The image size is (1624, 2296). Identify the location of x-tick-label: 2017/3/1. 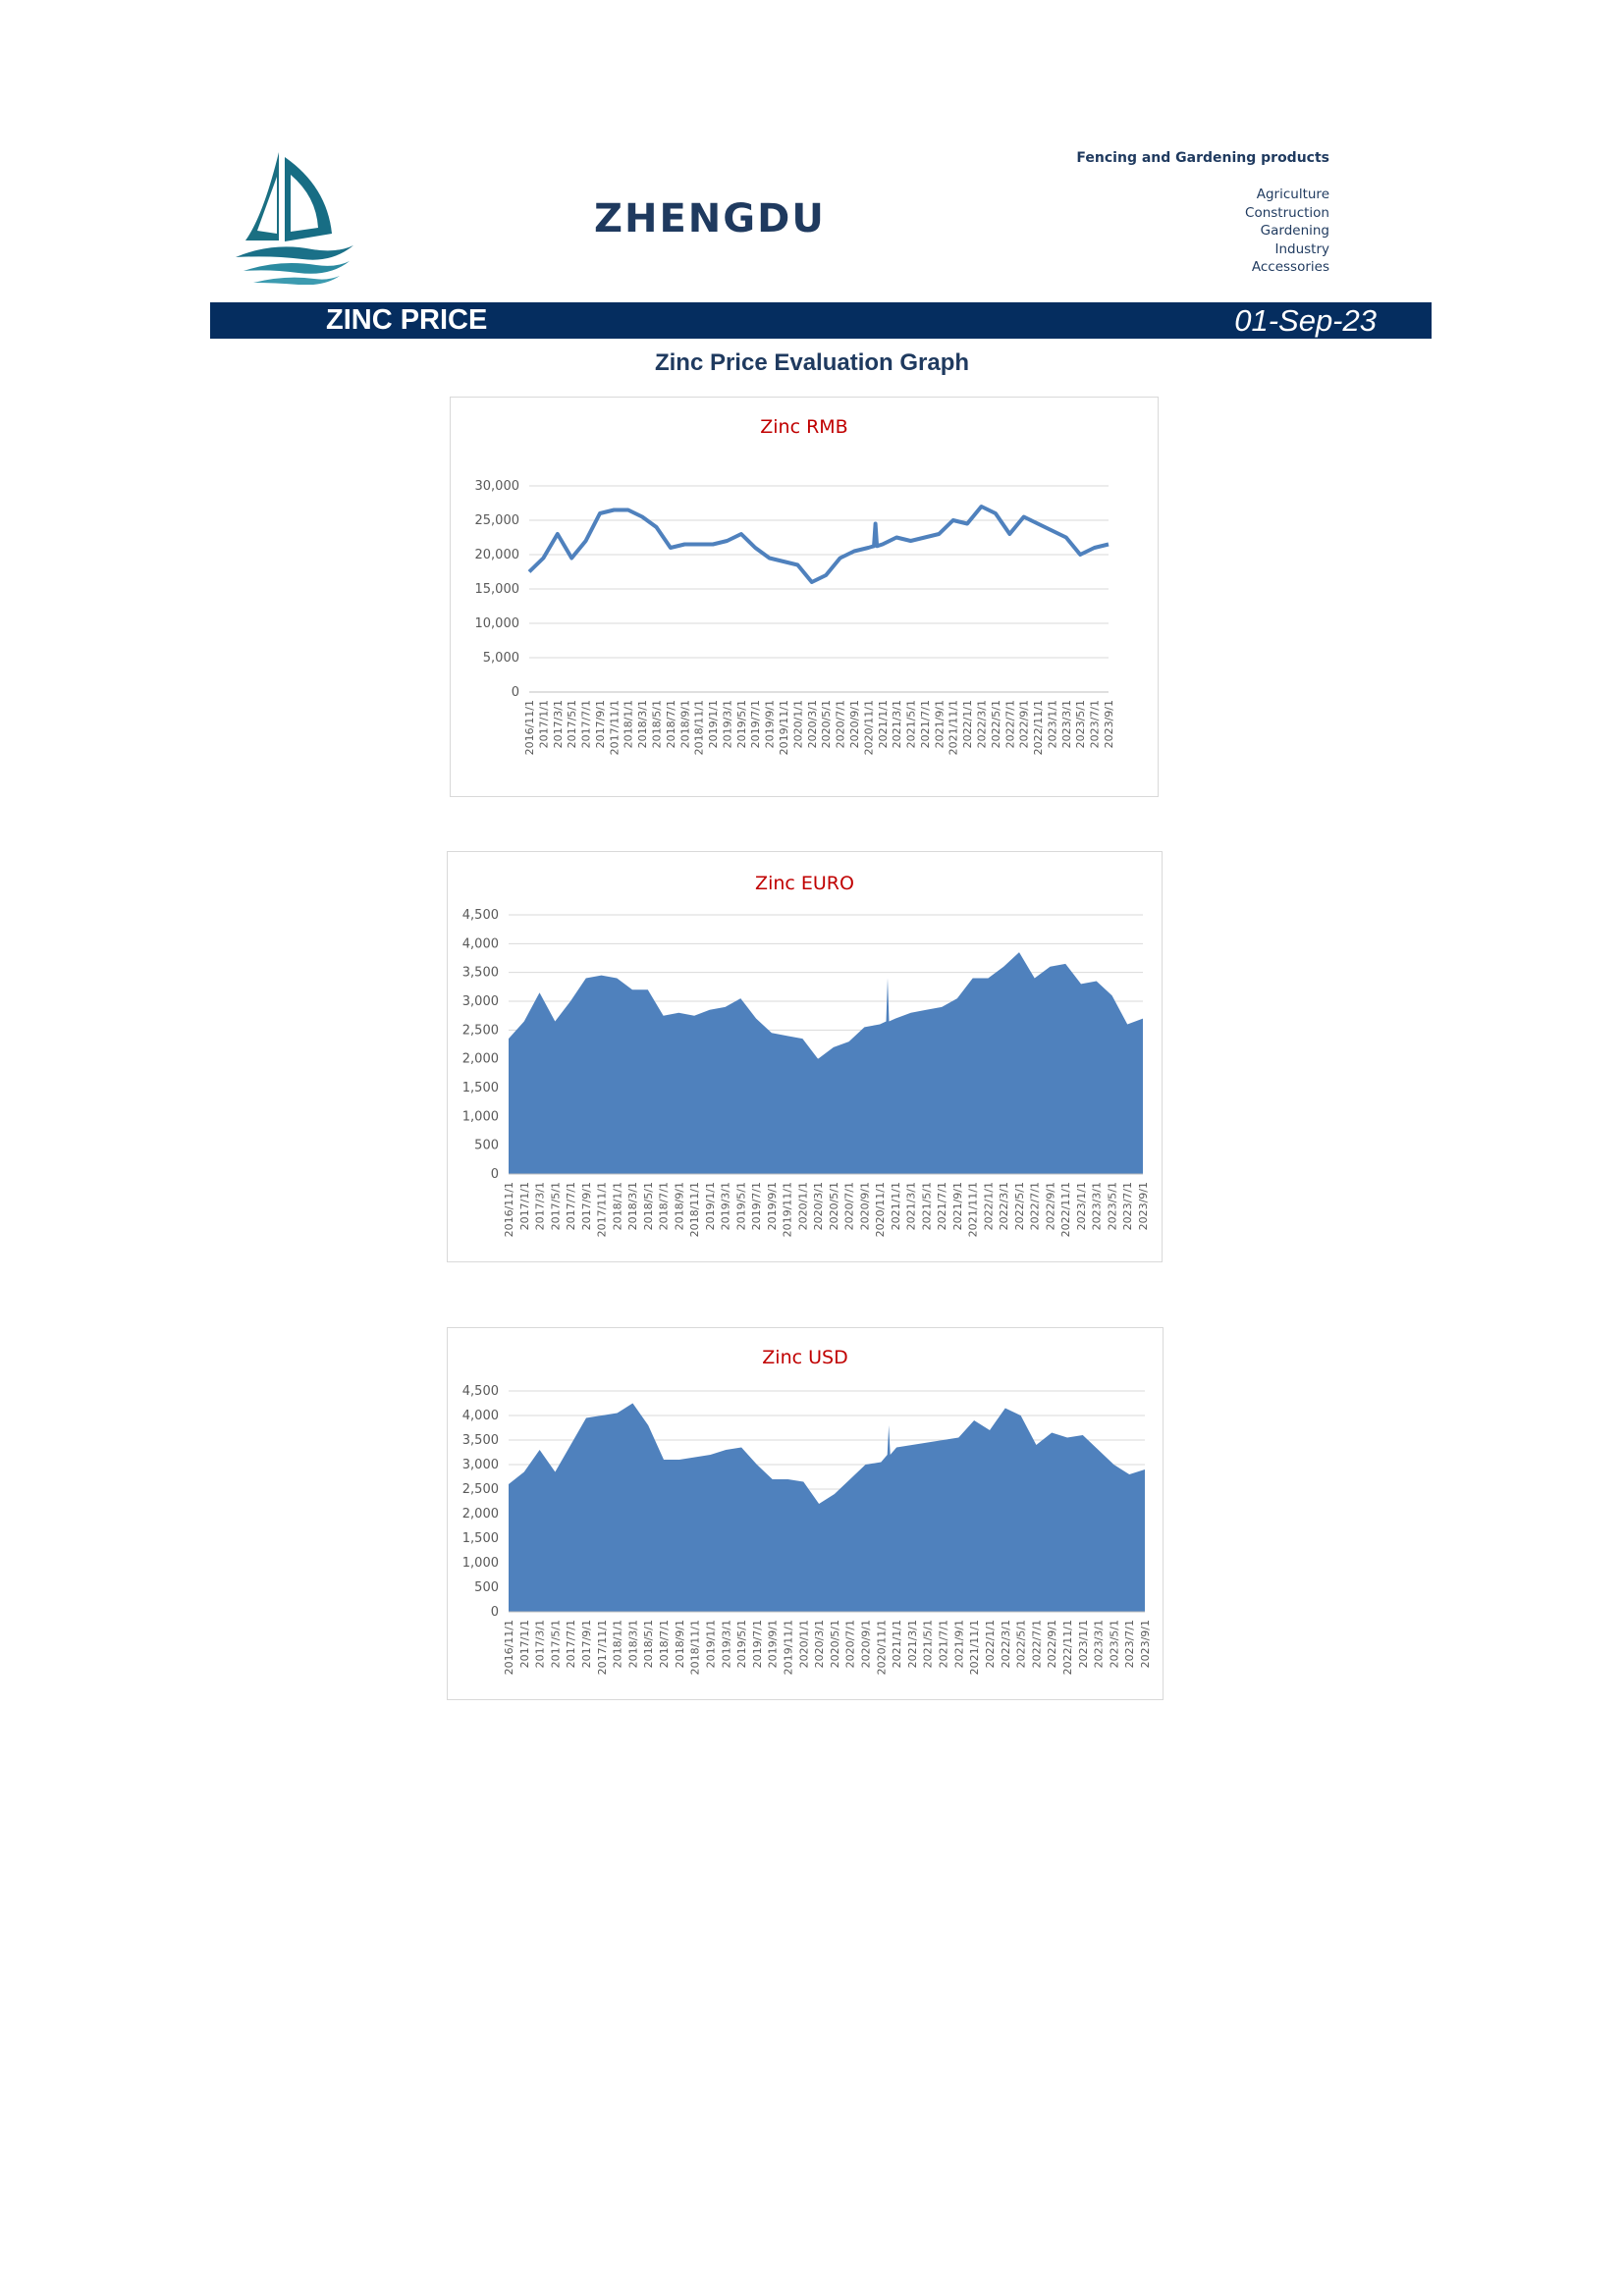
(540, 1206).